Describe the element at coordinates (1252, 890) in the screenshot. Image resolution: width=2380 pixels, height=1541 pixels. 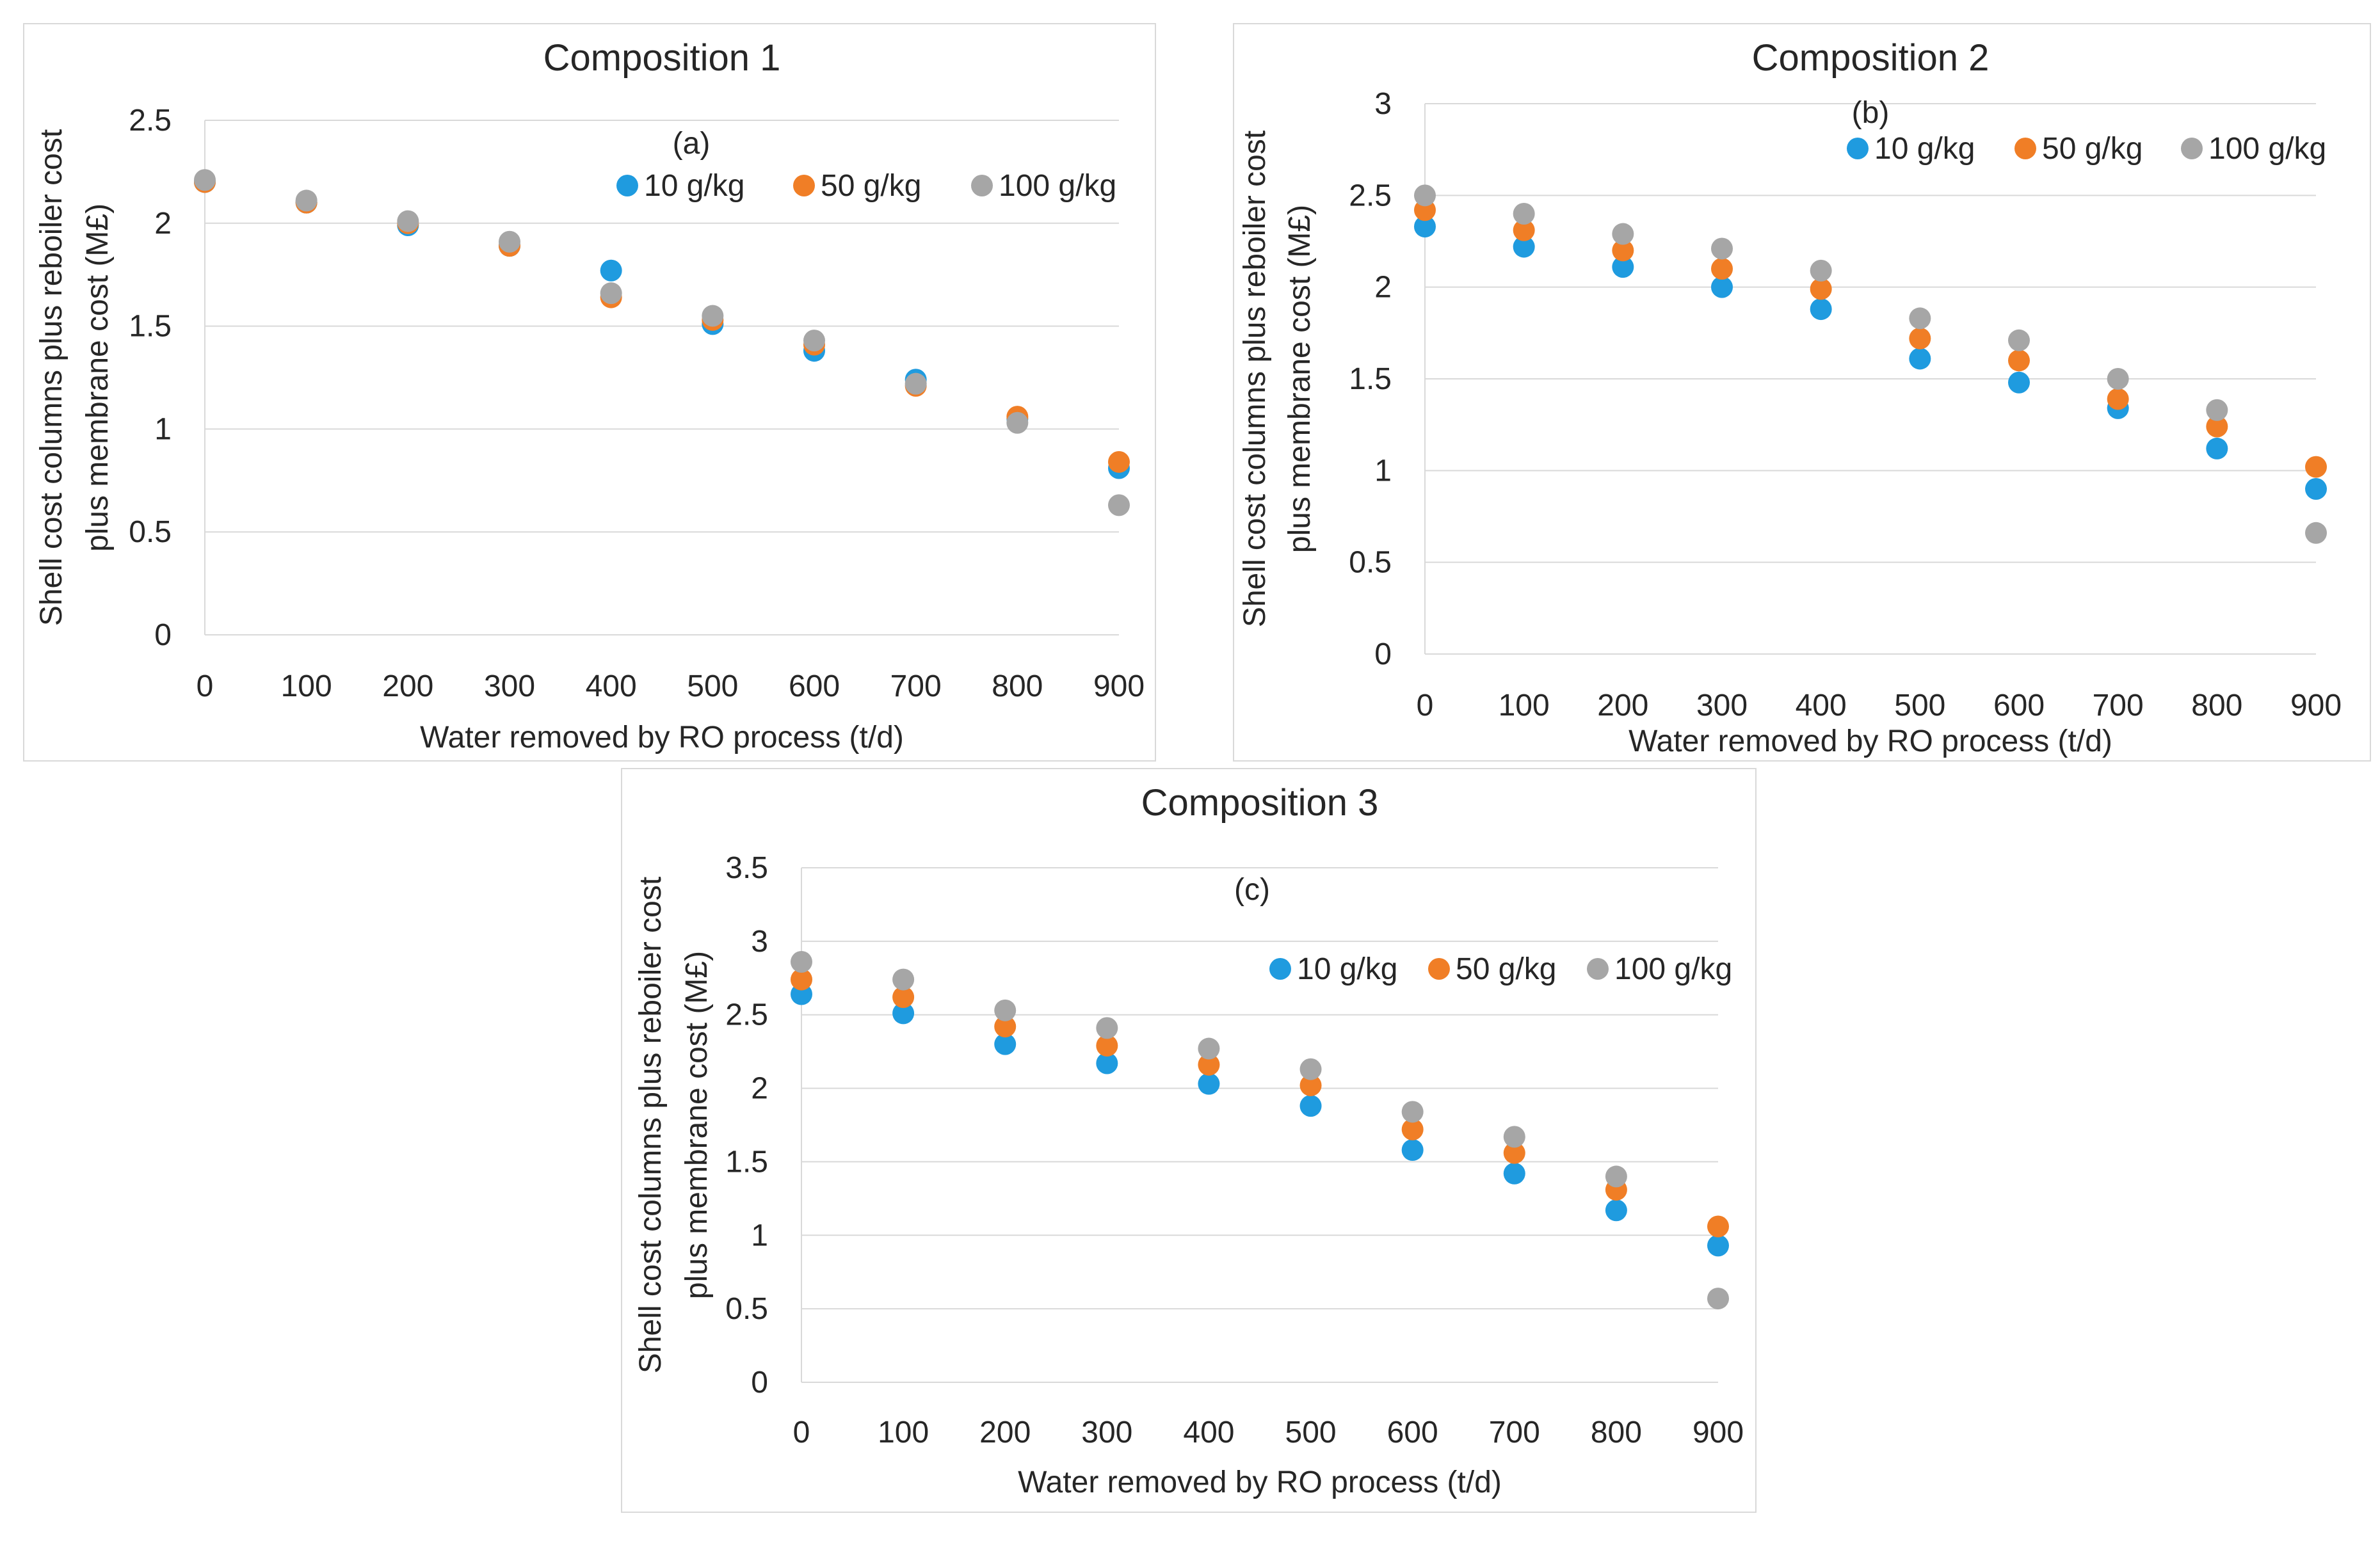
I see `panel-annotation: (c)` at that location.